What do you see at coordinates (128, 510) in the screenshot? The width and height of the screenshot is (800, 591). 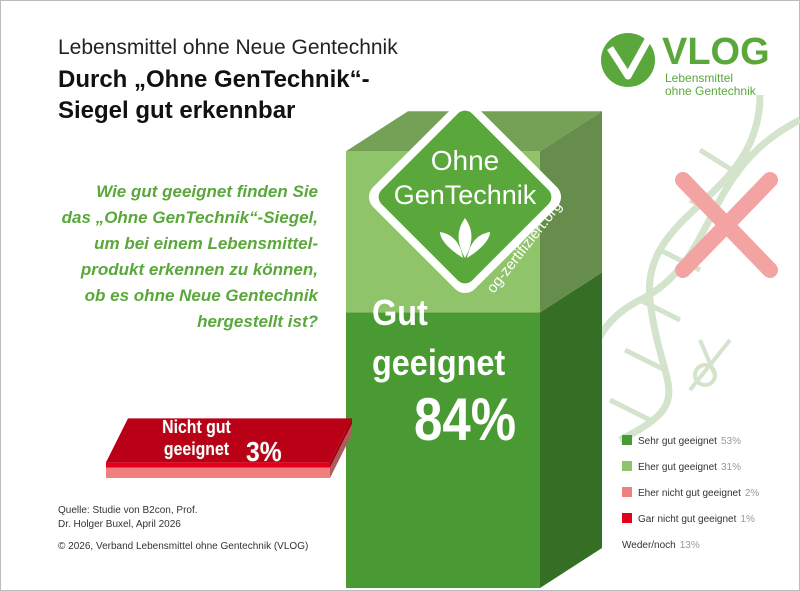 I see `source: Quelle: Studie von B2con, Prof.` at bounding box center [128, 510].